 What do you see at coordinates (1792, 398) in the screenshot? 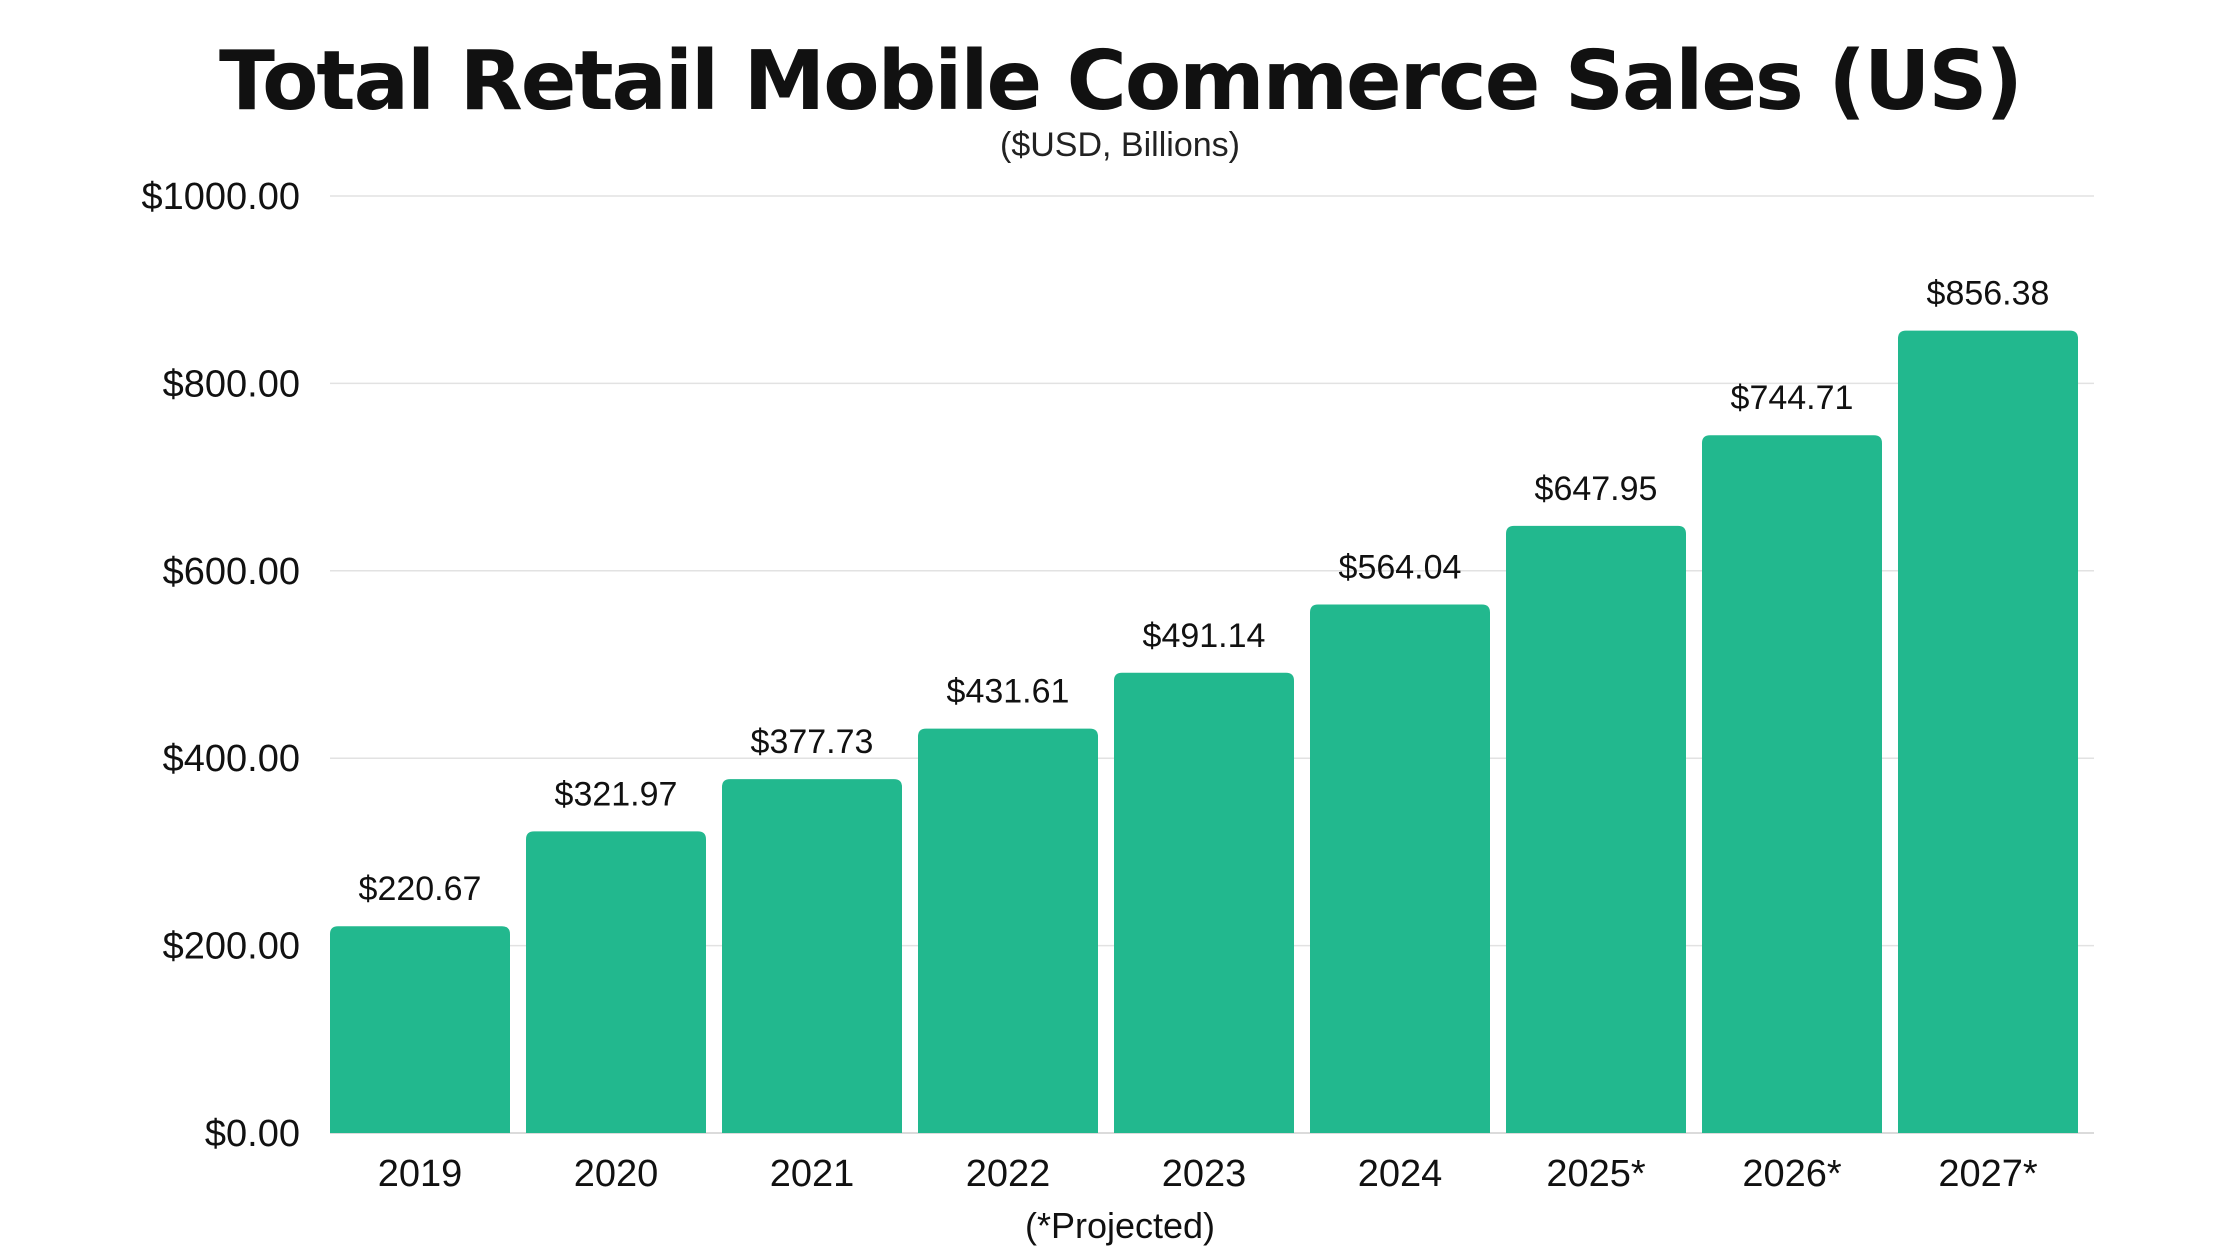
I see `bar-value-label: $744.71` at bounding box center [1792, 398].